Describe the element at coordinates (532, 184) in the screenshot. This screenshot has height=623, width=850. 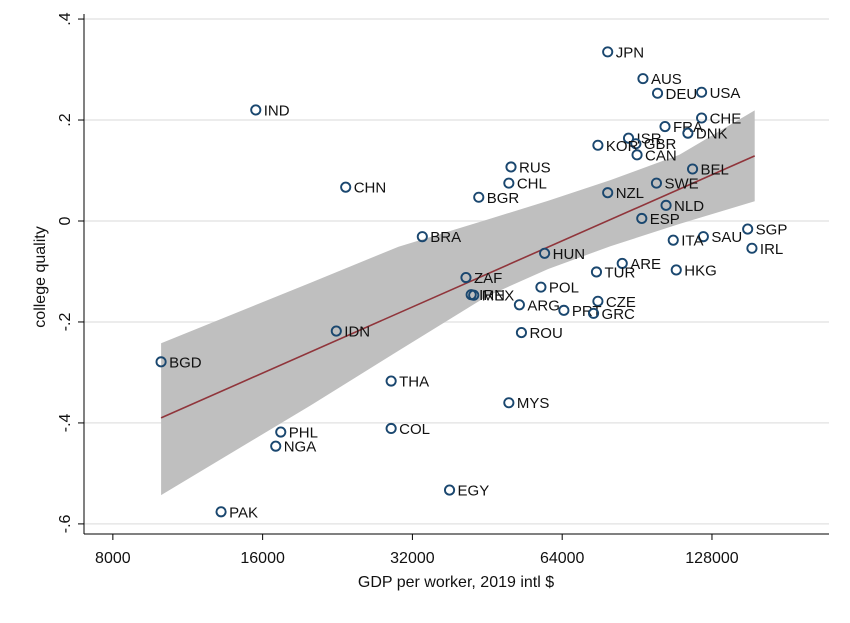
I see `point-label: CHL` at that location.